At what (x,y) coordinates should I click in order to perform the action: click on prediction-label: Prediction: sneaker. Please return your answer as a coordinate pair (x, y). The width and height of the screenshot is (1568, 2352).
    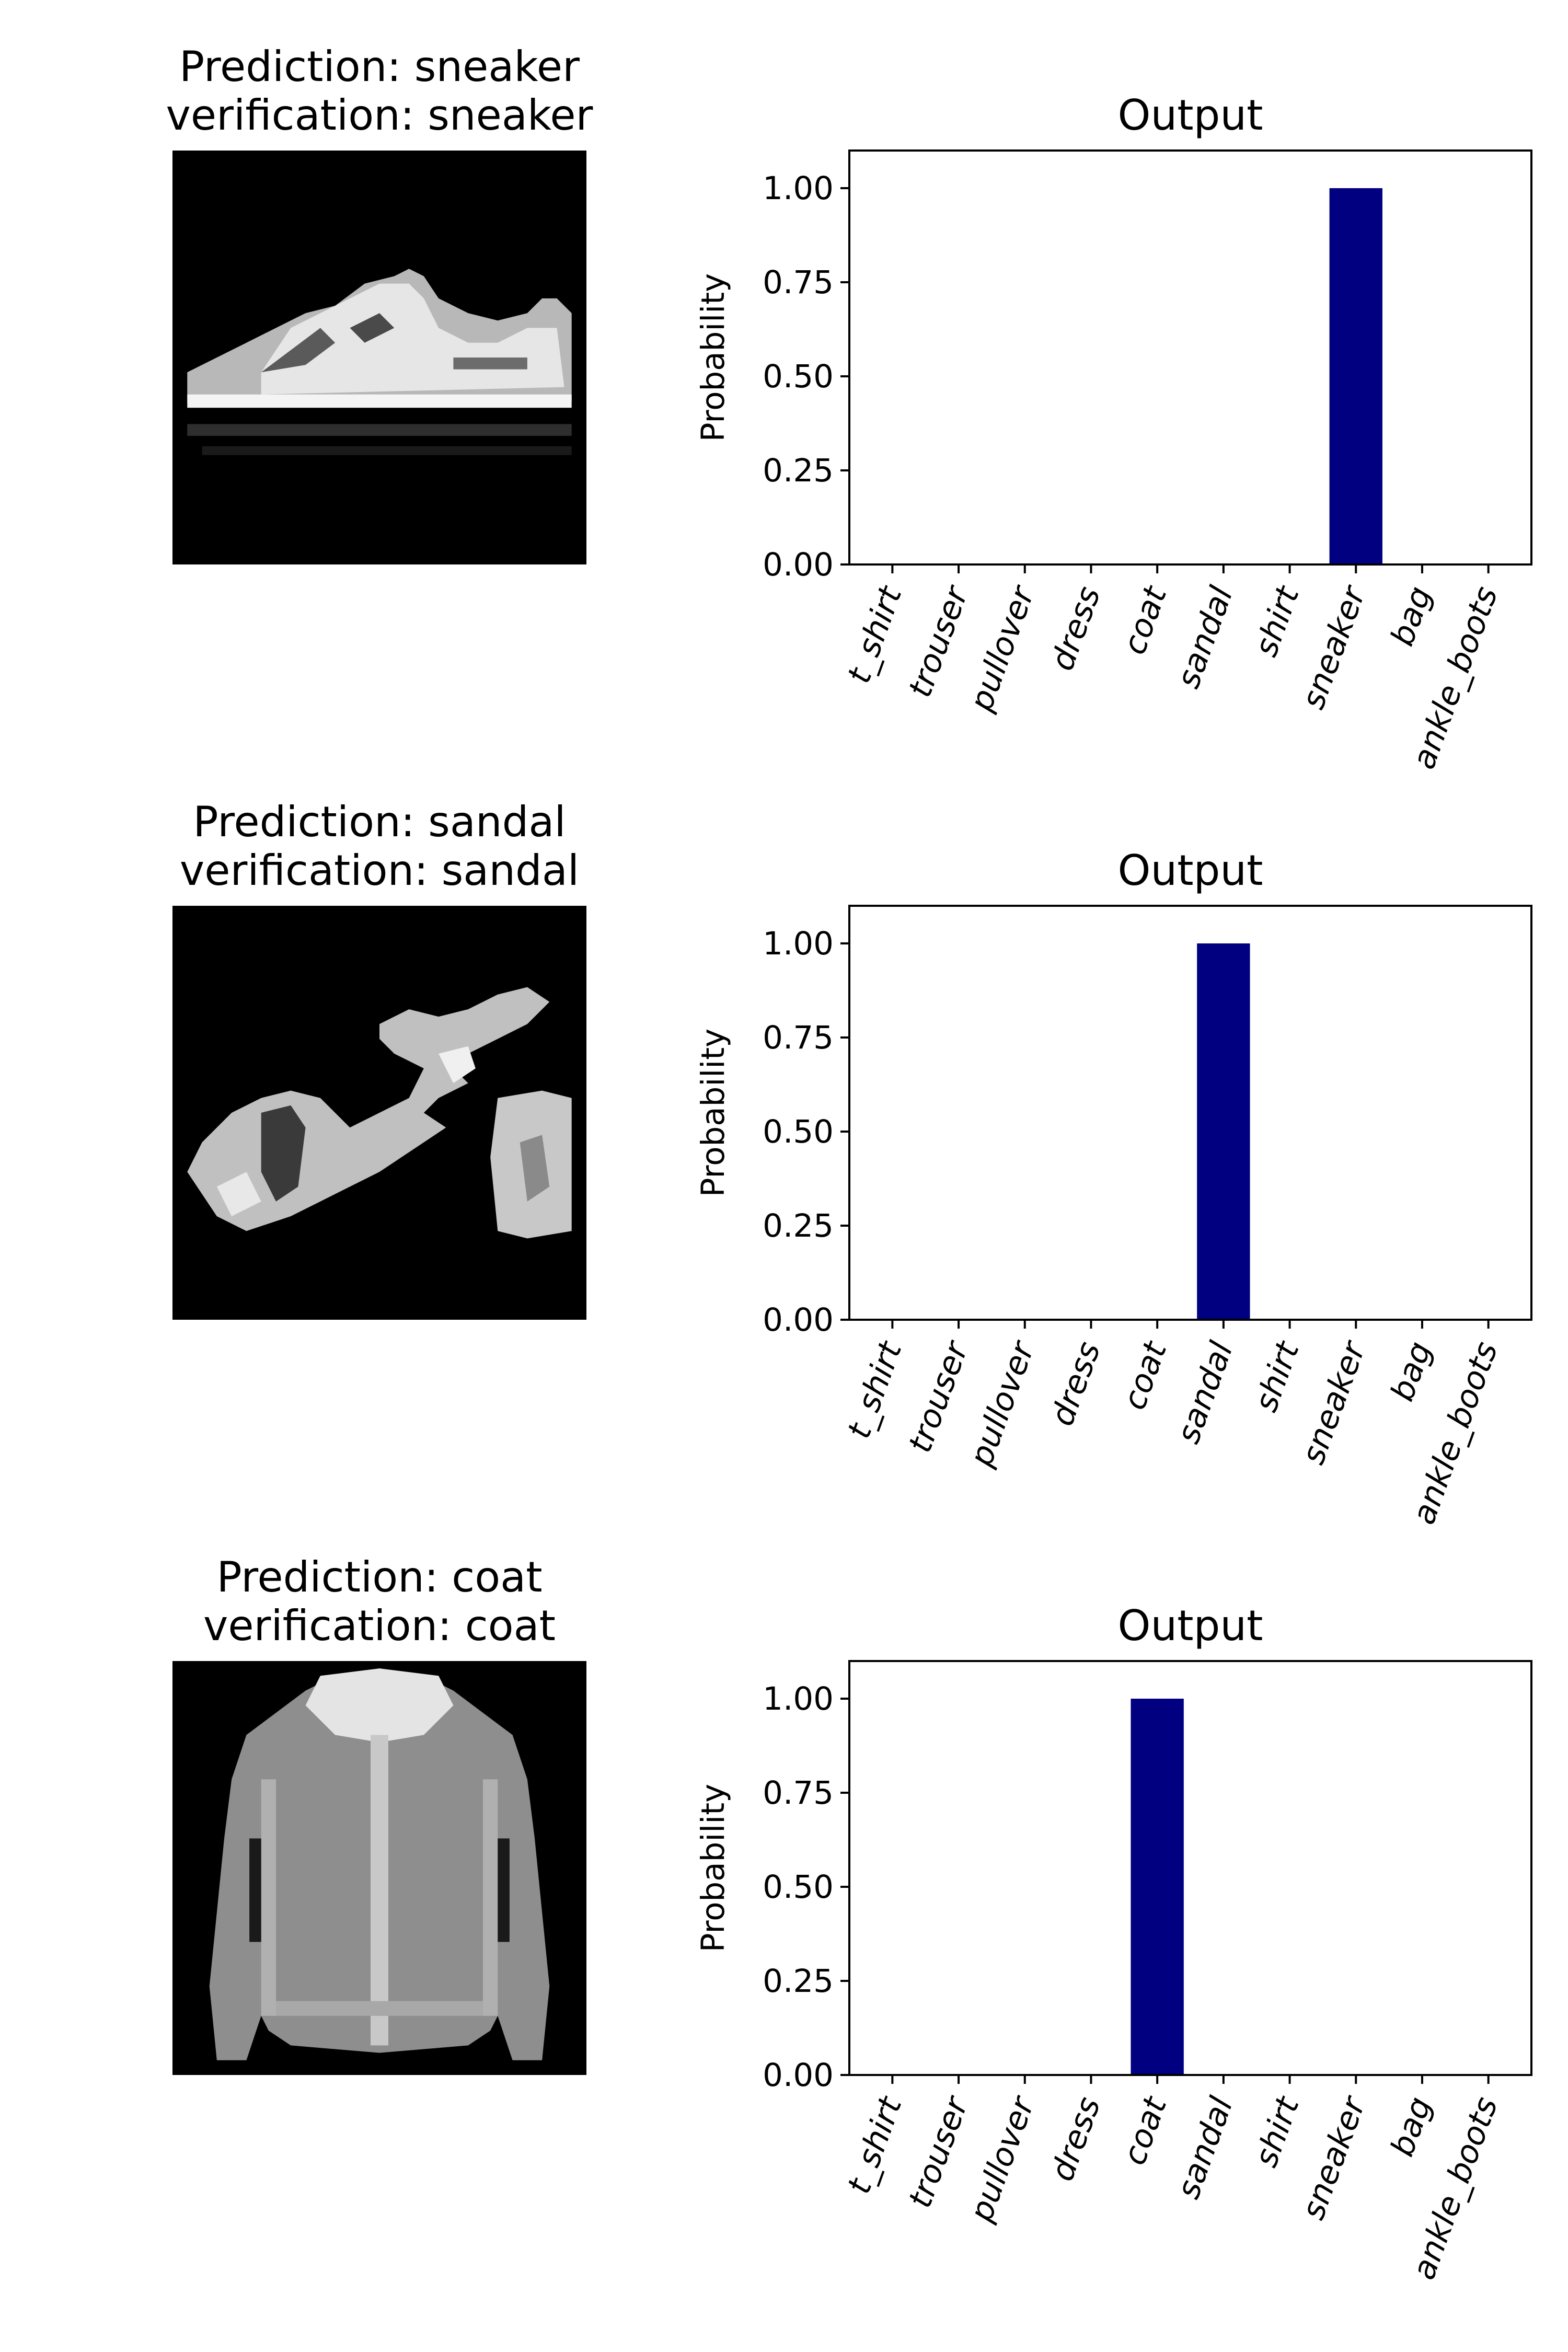
    Looking at the image, I should click on (379, 66).